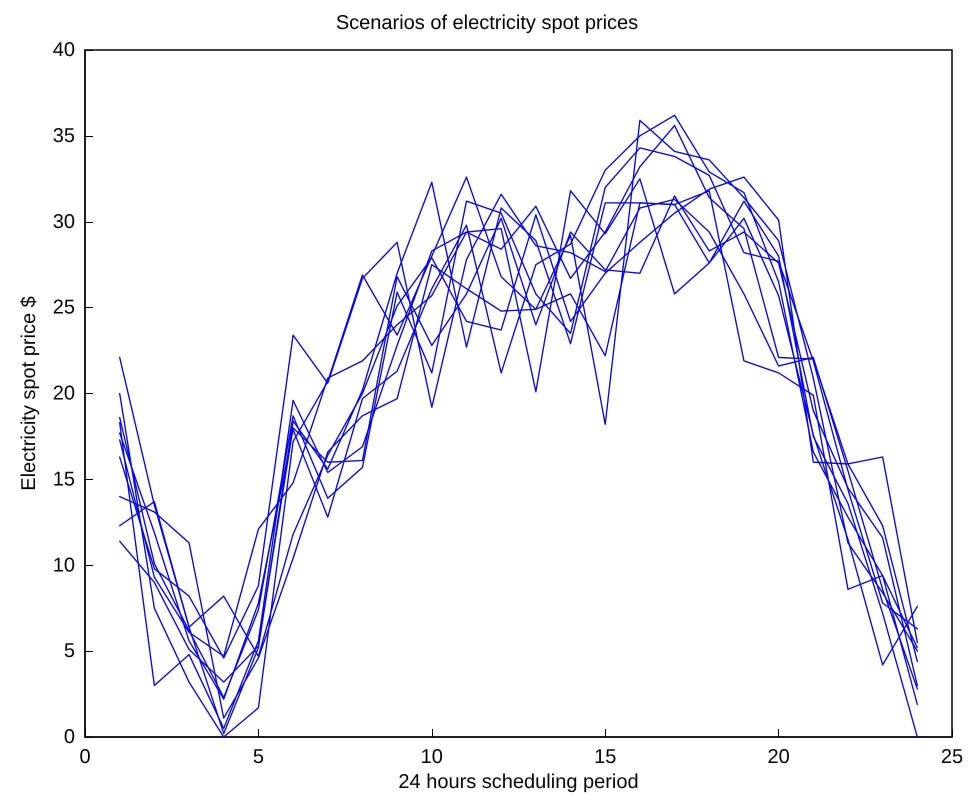 The image size is (974, 809). What do you see at coordinates (63, 393) in the screenshot?
I see `y-tick-label: 20` at bounding box center [63, 393].